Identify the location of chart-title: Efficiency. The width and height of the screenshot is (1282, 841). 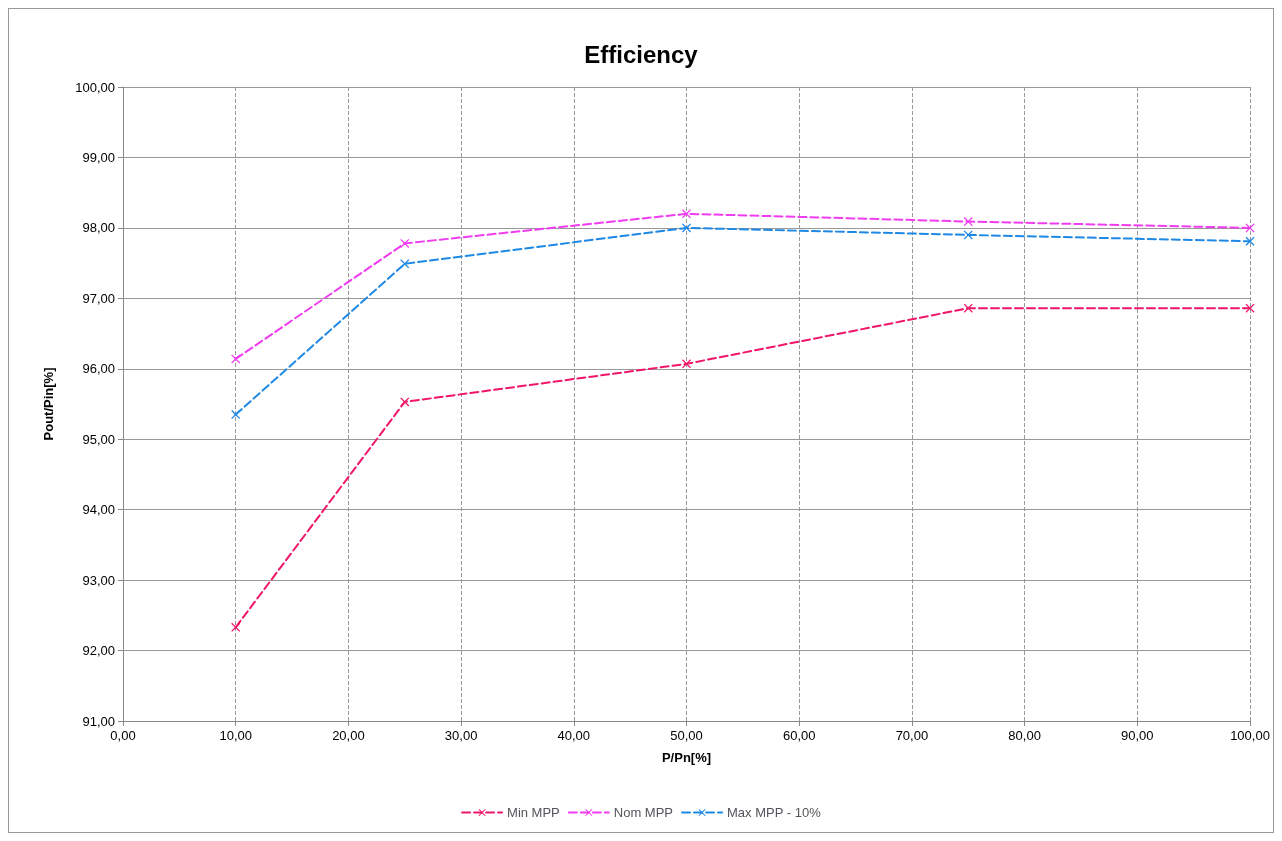
(641, 54).